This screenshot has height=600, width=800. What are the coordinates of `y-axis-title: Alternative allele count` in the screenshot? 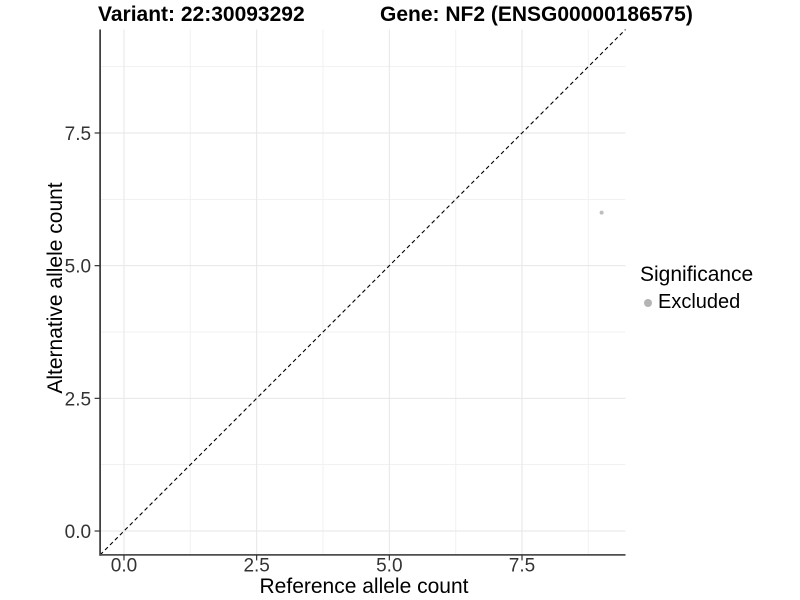 It's located at (55, 288).